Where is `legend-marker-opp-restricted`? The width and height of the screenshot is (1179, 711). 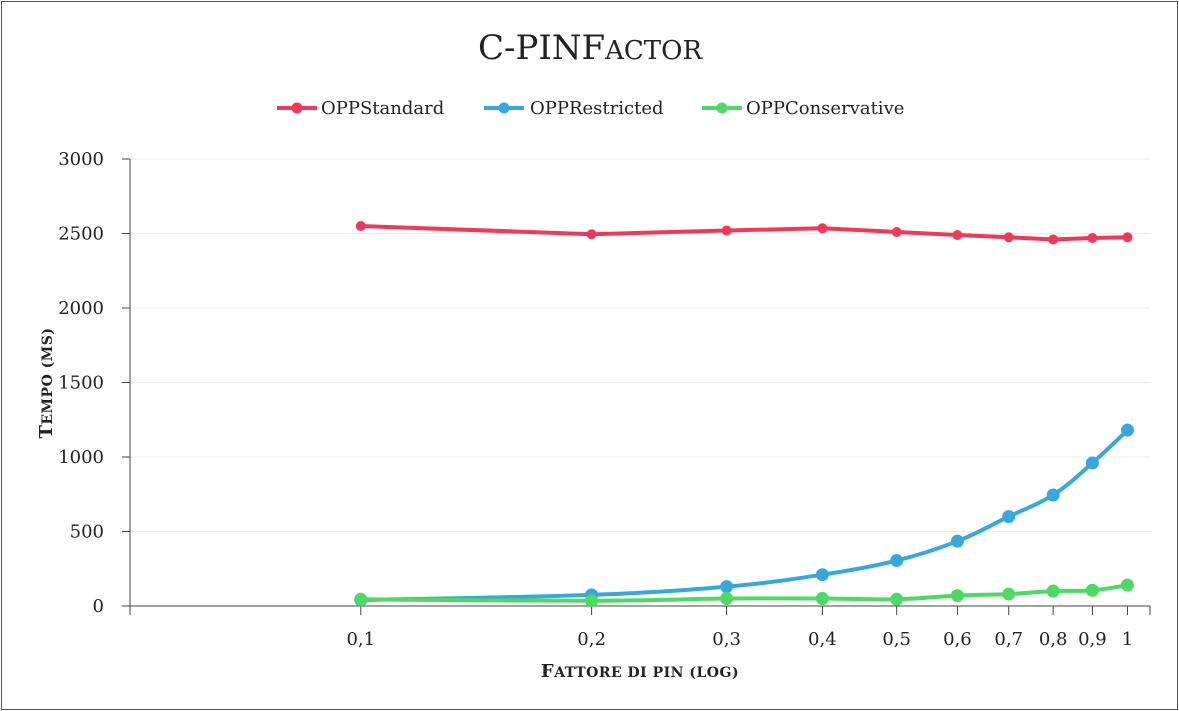 legend-marker-opp-restricted is located at coordinates (504, 108).